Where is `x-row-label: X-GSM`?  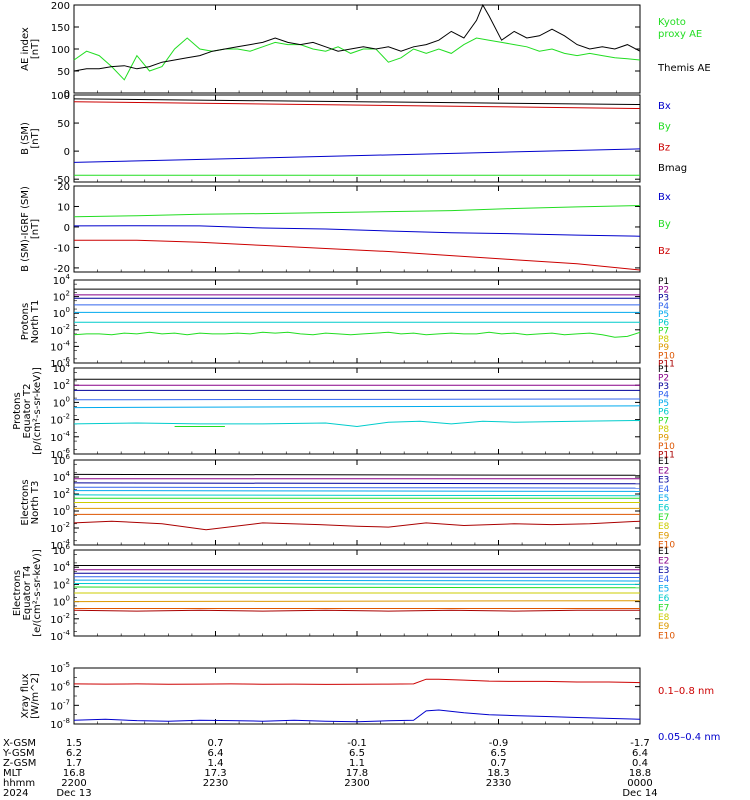 x-row-label: X-GSM is located at coordinates (19, 743).